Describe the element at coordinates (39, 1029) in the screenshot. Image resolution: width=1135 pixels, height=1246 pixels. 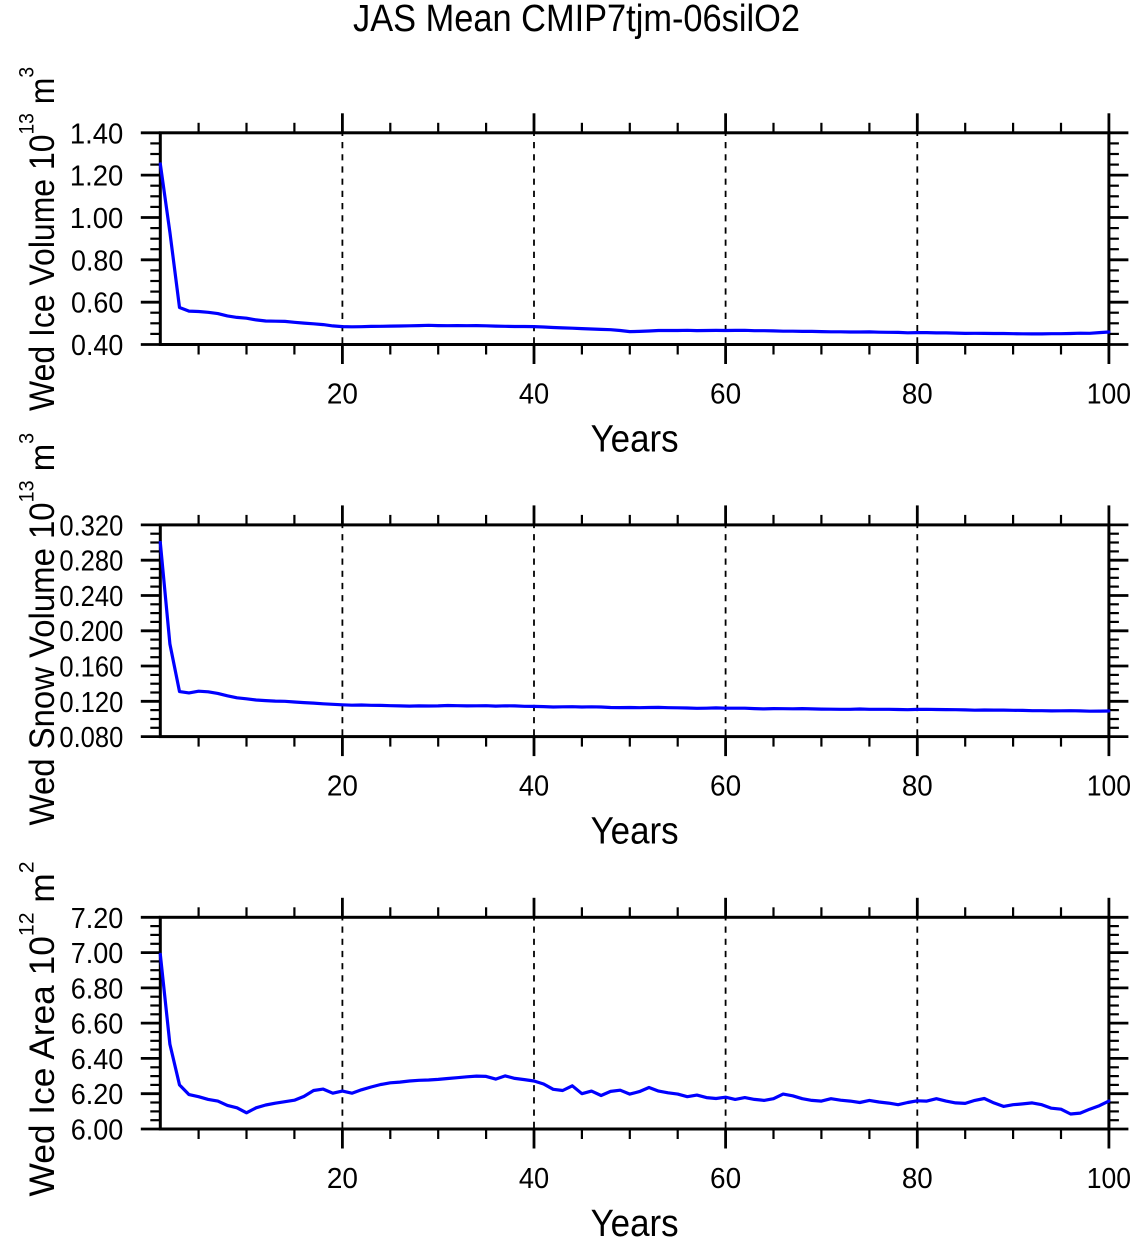
I see `svg-text: Wed Ice Area 1012 m2` at that location.